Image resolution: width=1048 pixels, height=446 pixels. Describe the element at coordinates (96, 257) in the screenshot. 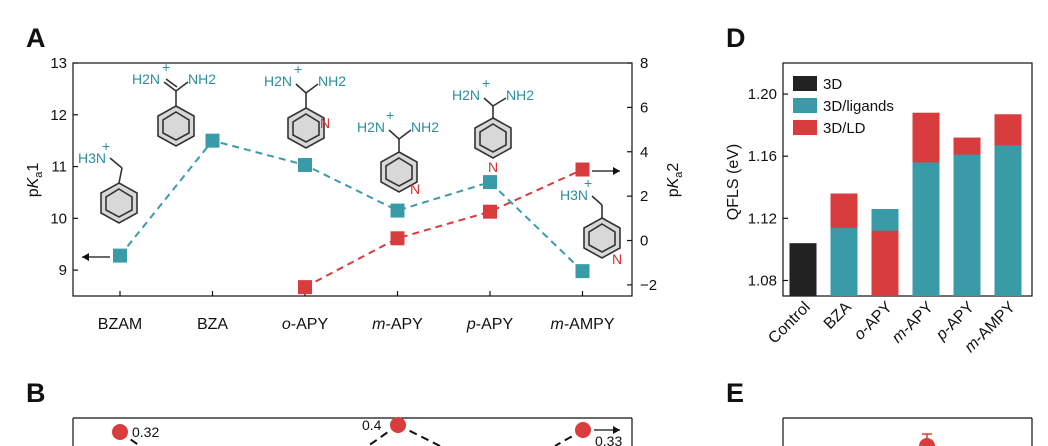

I see `left-axis-arrow` at that location.